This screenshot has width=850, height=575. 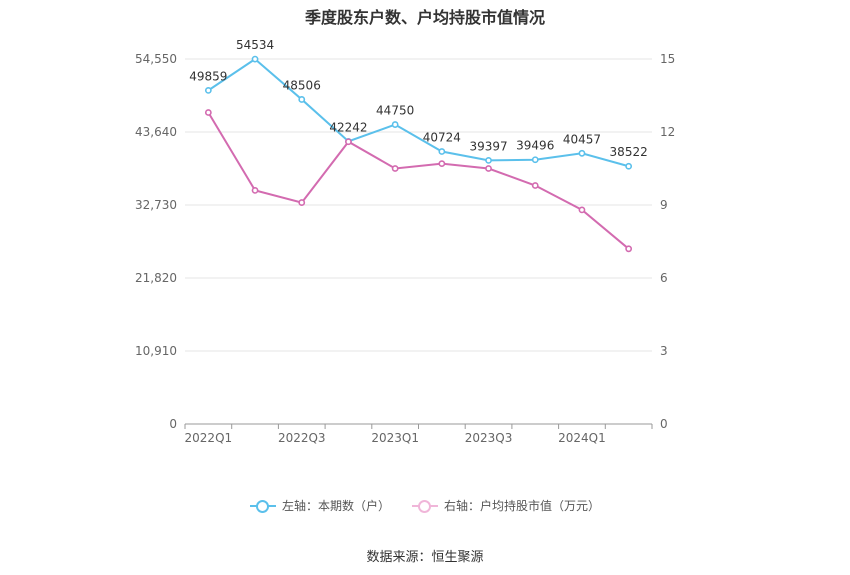 I want to click on legend-item-right-series: 右轴：户均持股市值（万元）, so click(x=506, y=505).